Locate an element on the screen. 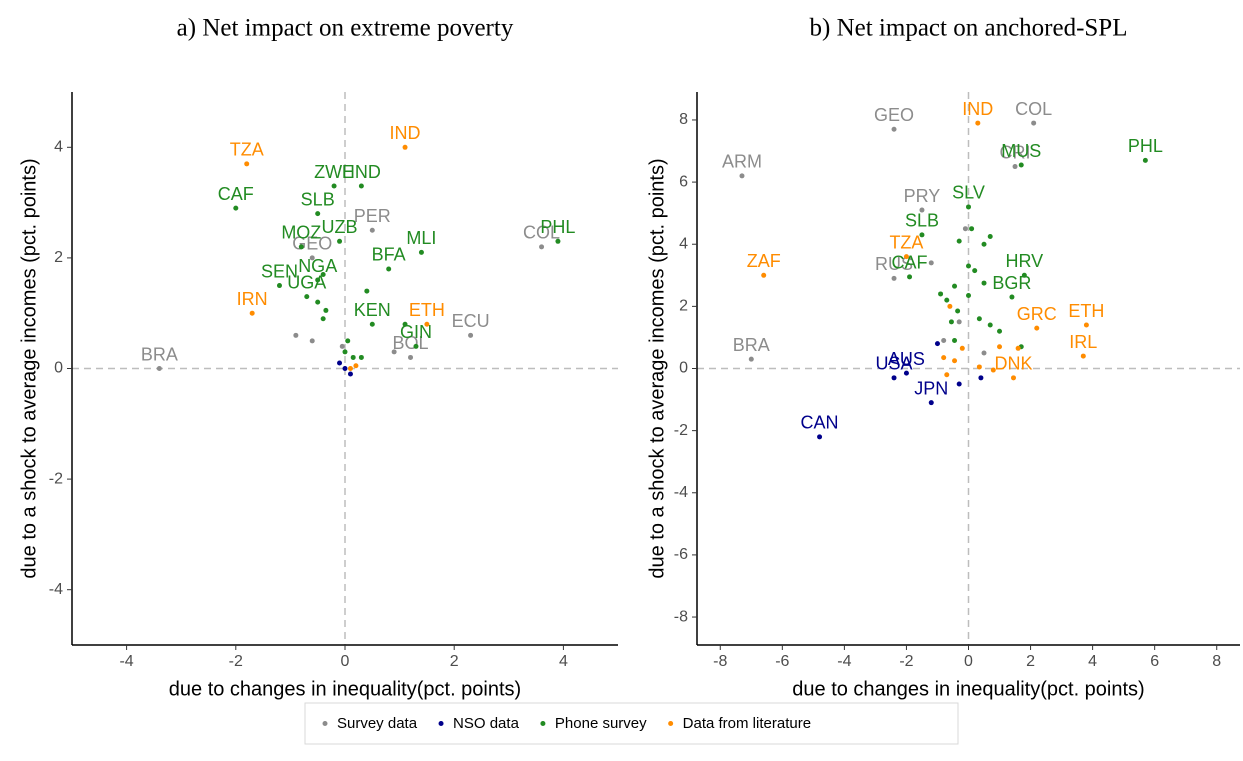 Image resolution: width=1243 pixels, height=761 pixels. point-label: ECU is located at coordinates (471, 321).